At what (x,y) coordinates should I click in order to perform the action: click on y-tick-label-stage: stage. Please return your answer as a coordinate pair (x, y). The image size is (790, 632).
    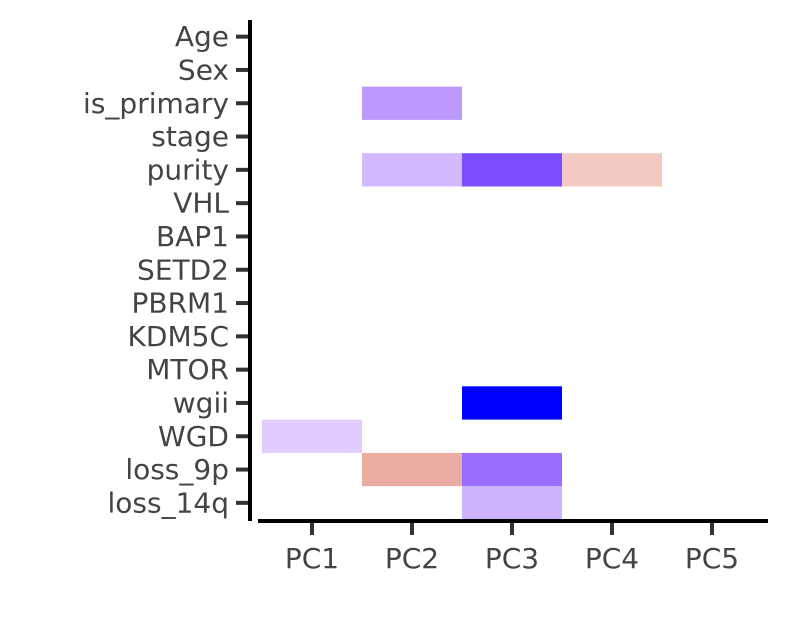
    Looking at the image, I should click on (190, 136).